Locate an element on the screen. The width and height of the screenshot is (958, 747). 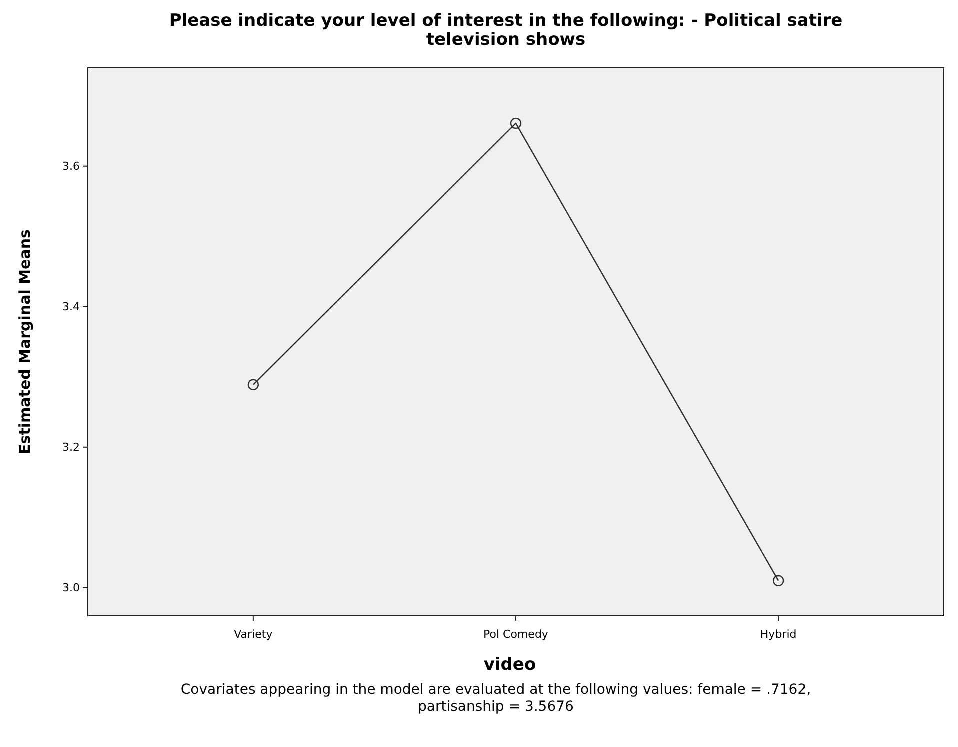
y-axis-title: Estimated Marginal Means is located at coordinates (25, 342).